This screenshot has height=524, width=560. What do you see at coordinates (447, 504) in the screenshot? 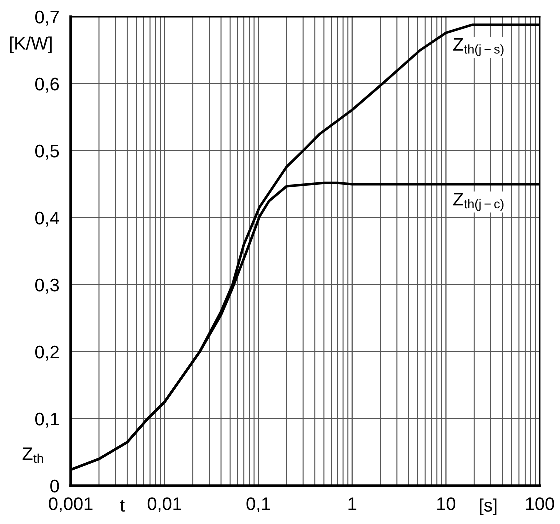
I see `x-tick-label: 10` at bounding box center [447, 504].